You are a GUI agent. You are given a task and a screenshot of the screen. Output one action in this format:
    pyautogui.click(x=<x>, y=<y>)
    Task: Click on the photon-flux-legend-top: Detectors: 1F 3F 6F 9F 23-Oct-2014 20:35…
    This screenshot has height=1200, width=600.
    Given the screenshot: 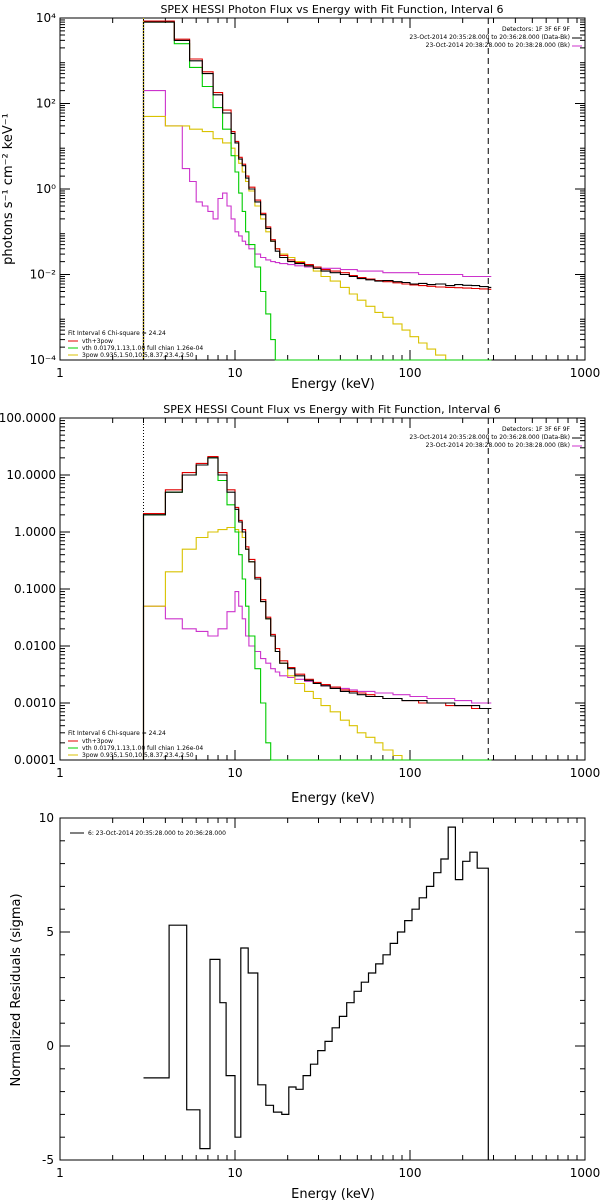 What is the action you would take?
    pyautogui.click(x=495, y=37)
    